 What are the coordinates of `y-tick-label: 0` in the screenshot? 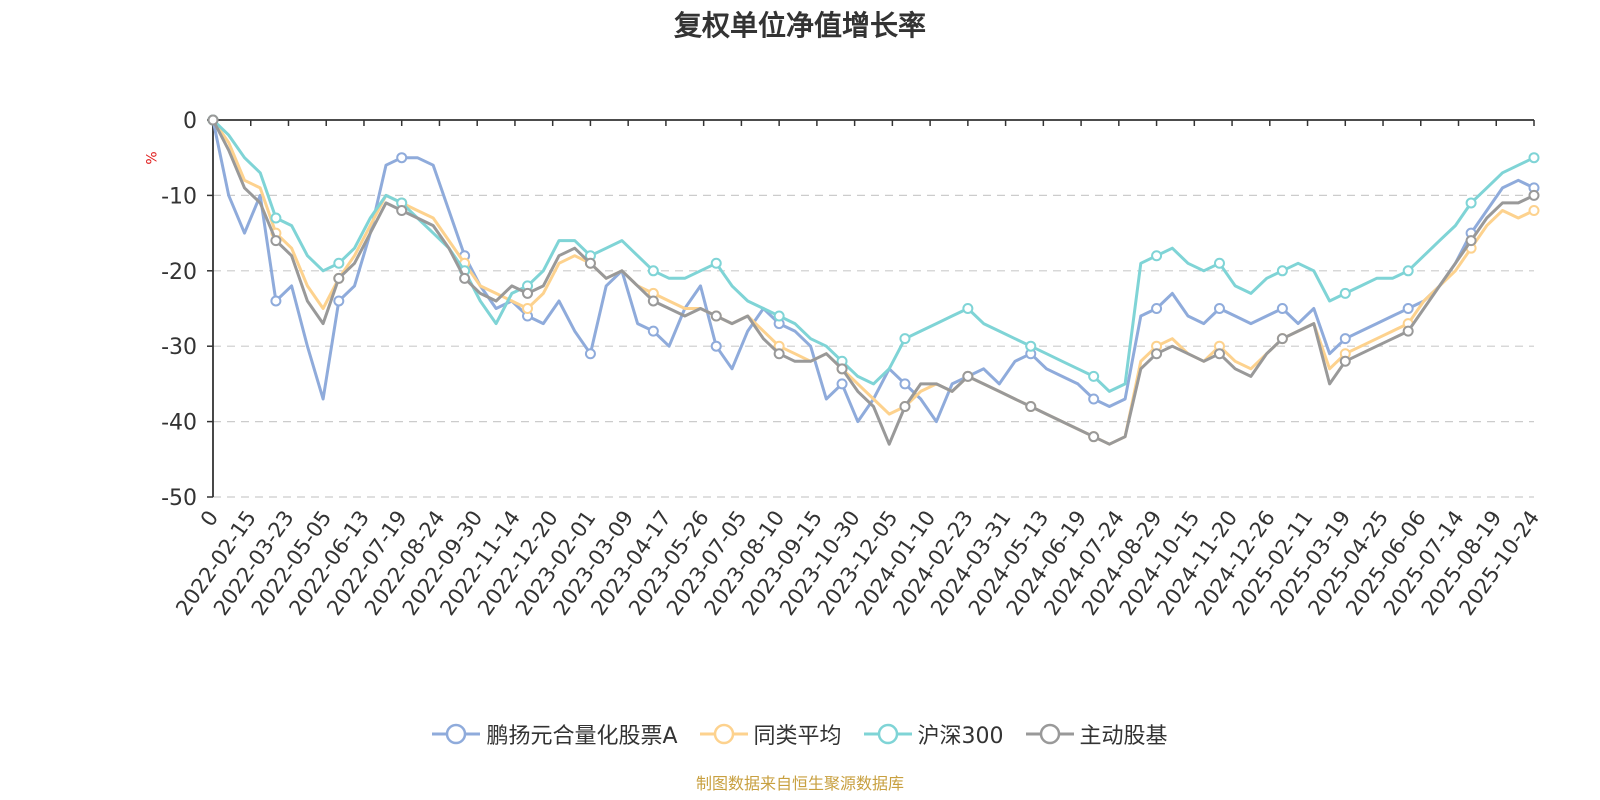 It's located at (190, 121).